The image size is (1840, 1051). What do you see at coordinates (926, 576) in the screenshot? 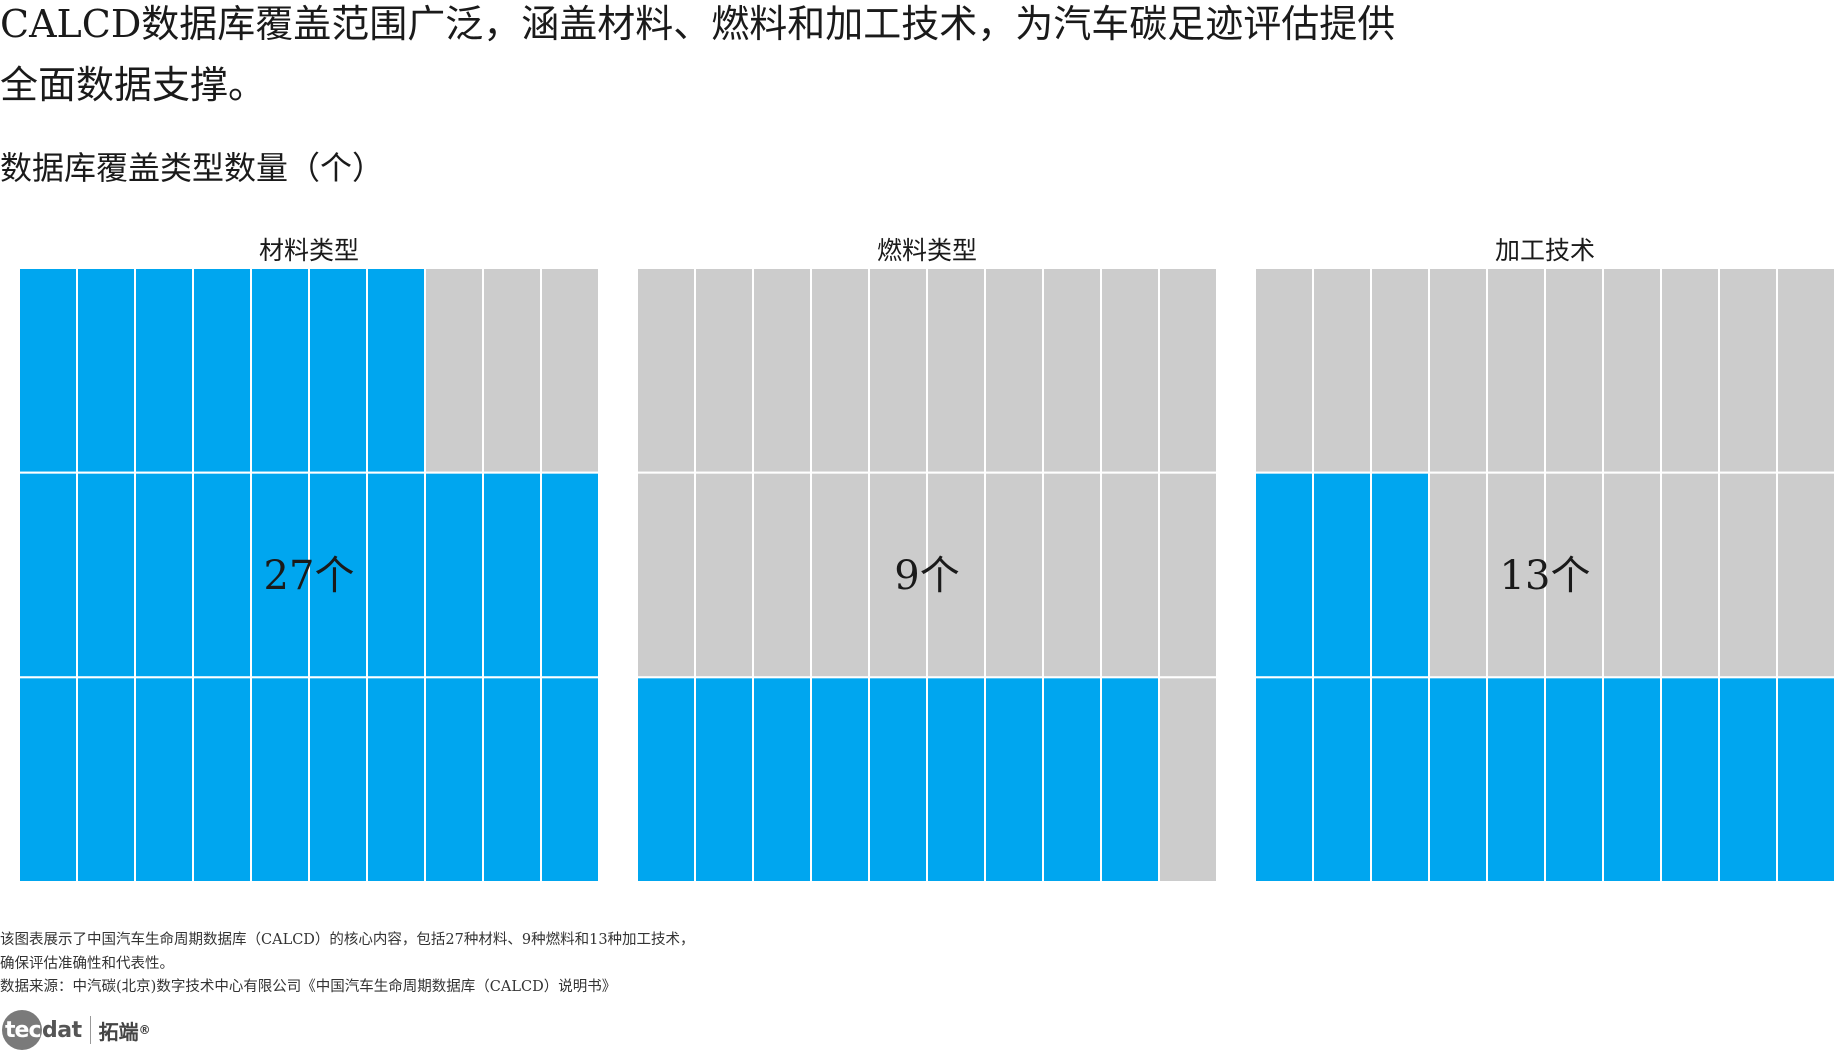
I see `panel-value-label: 9个` at bounding box center [926, 576].